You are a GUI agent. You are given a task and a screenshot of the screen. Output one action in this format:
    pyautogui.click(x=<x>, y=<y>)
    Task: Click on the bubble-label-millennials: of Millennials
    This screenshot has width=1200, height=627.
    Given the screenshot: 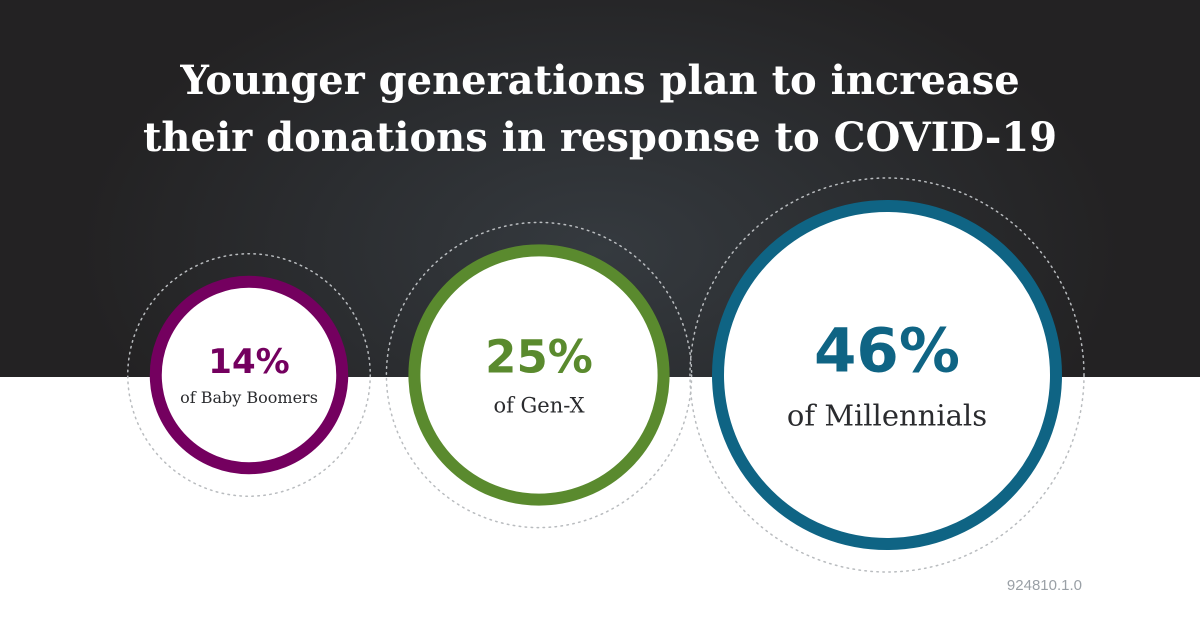 What is the action you would take?
    pyautogui.click(x=887, y=416)
    